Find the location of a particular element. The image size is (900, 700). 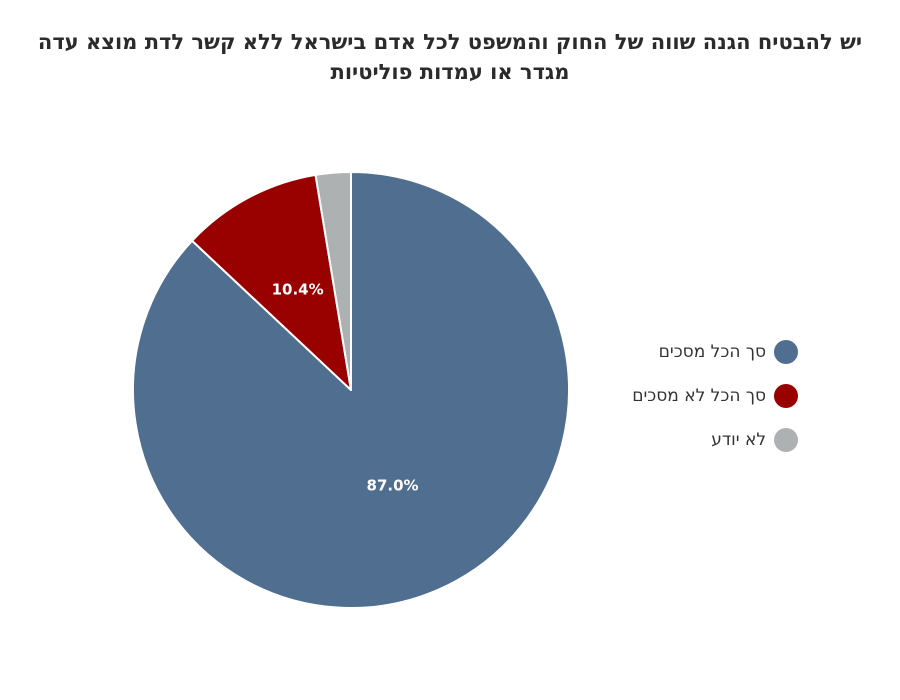

chart-legend: סך הכל מסכים סך הכל לא מסכים לא יודע is located at coordinates (715, 396).